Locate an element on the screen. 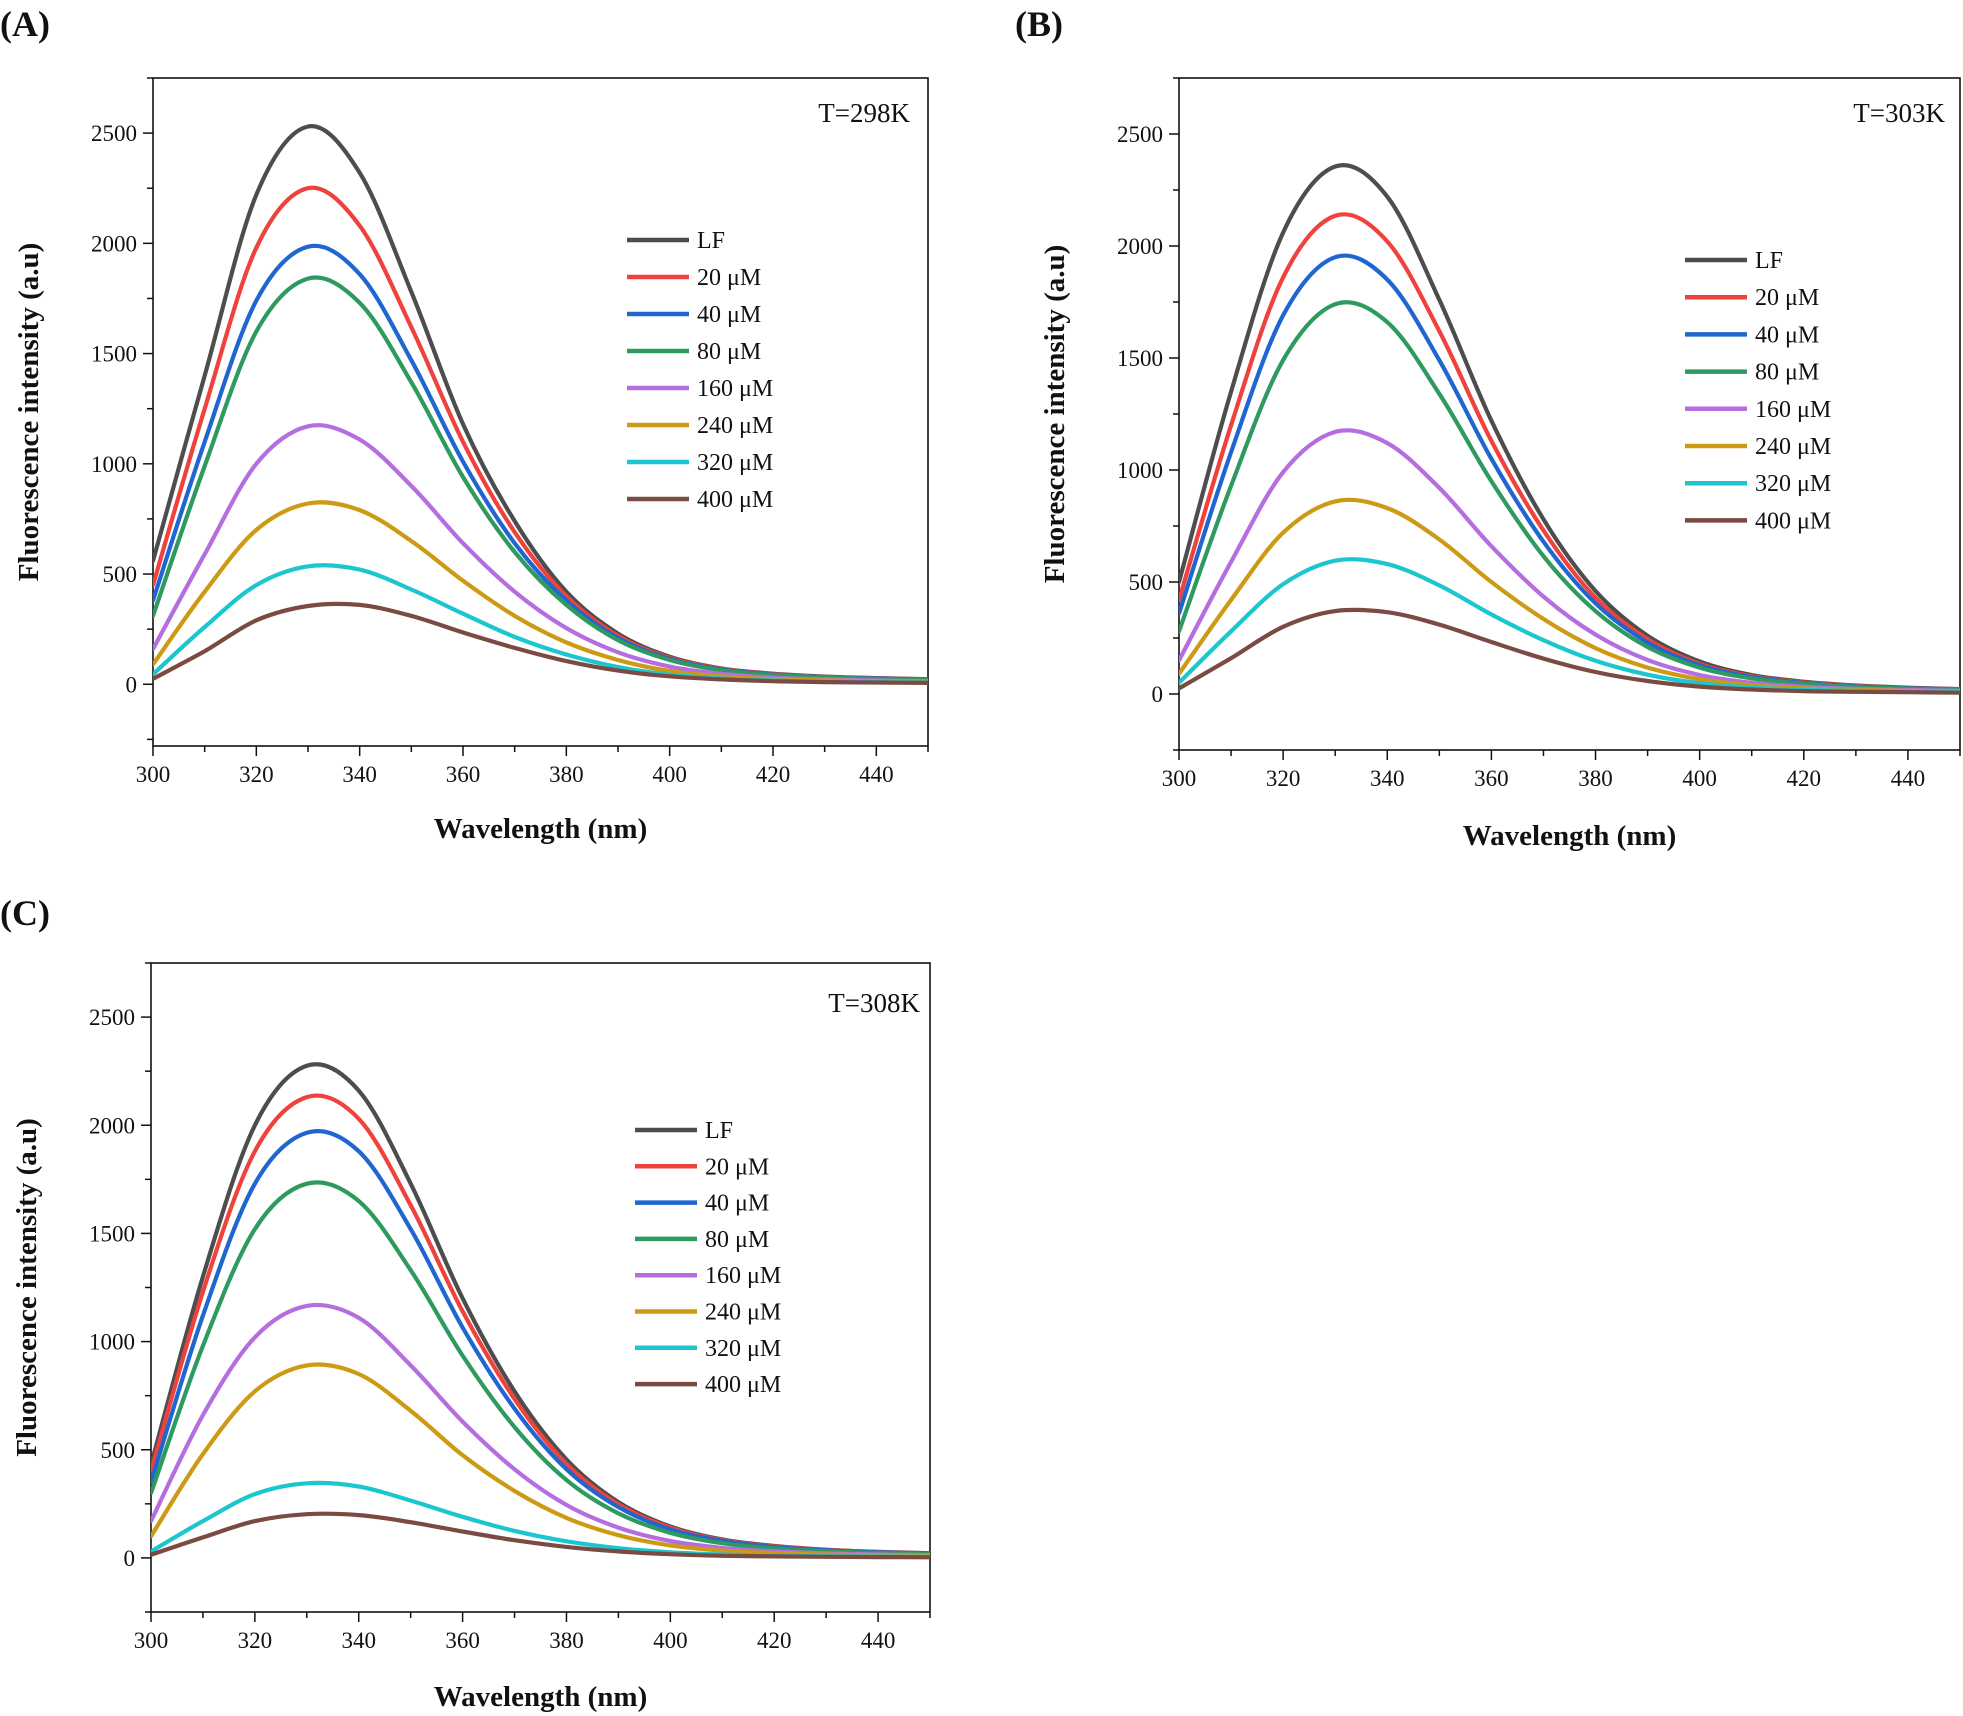 The height and width of the screenshot is (1716, 1963). panel-c-y-axis-title: Fluorescence intensity (a.u) is located at coordinates (27, 1287).